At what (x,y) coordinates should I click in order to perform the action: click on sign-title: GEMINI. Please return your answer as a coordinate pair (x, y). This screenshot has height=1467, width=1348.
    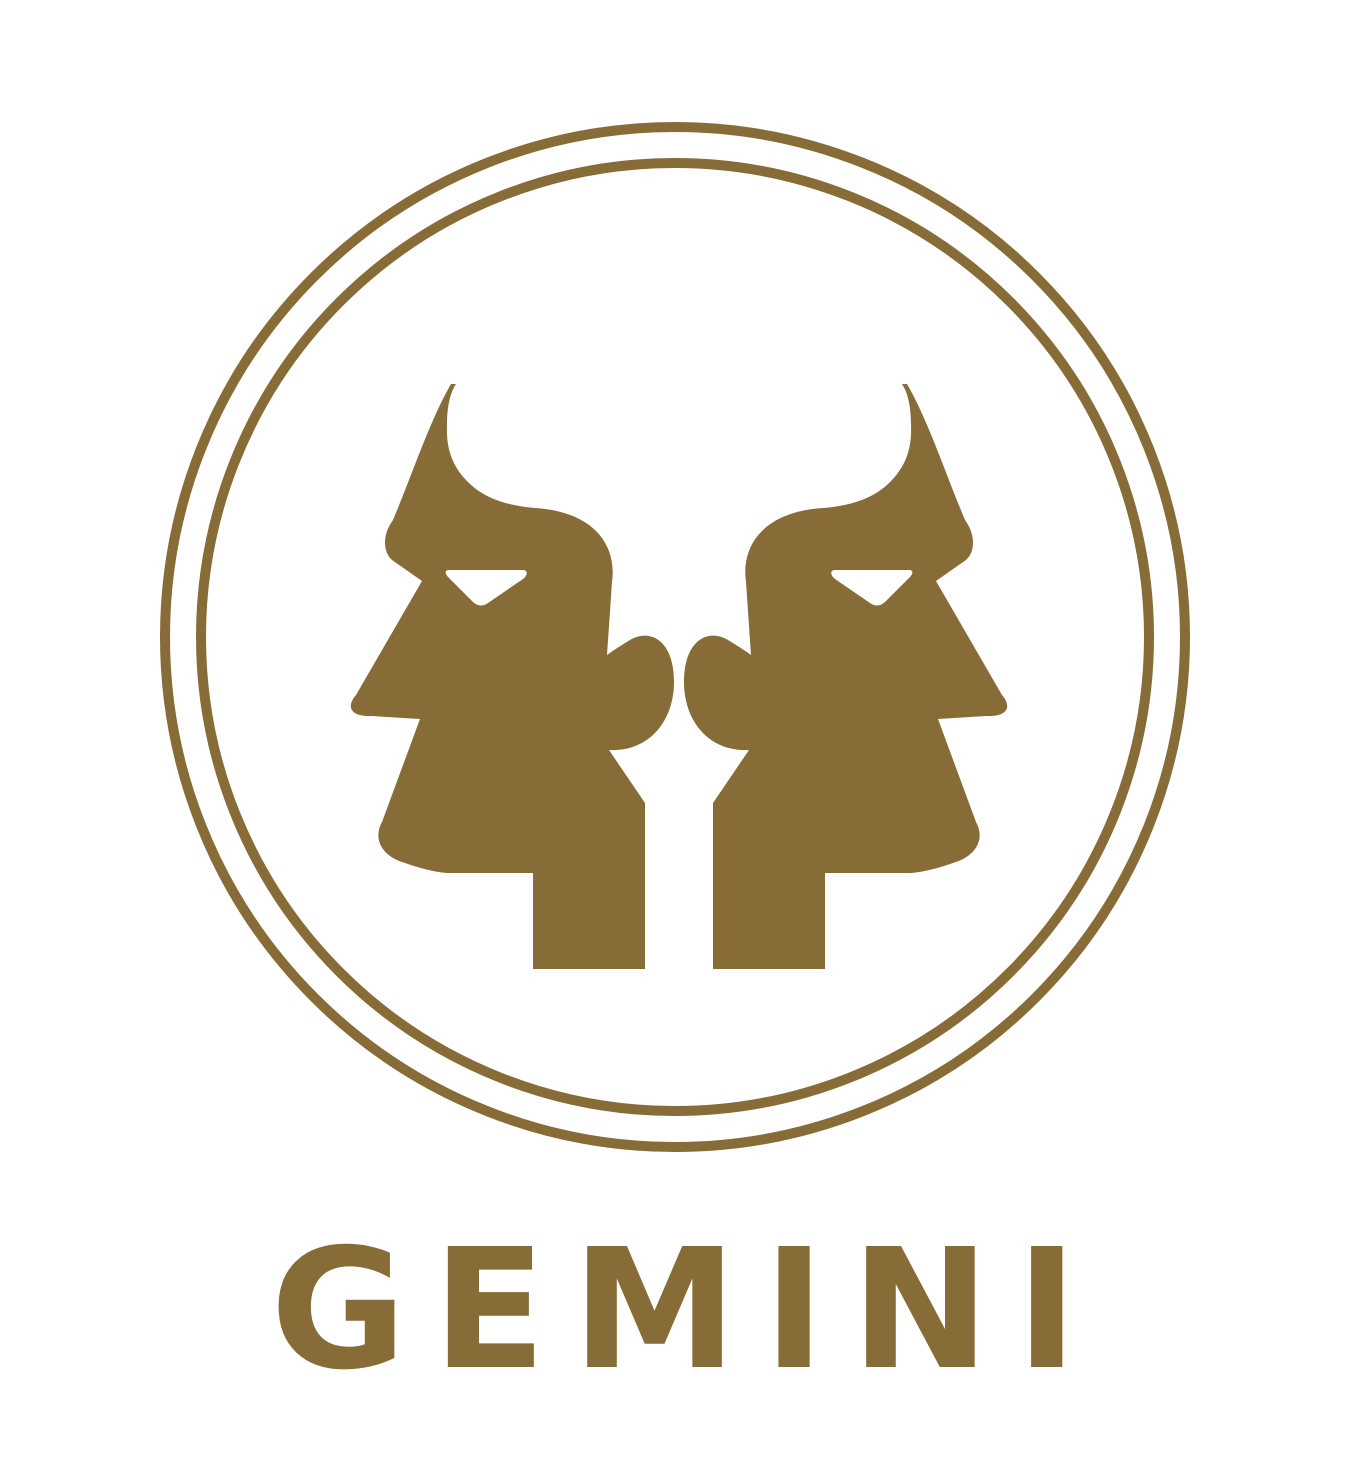
    Looking at the image, I should click on (687, 1310).